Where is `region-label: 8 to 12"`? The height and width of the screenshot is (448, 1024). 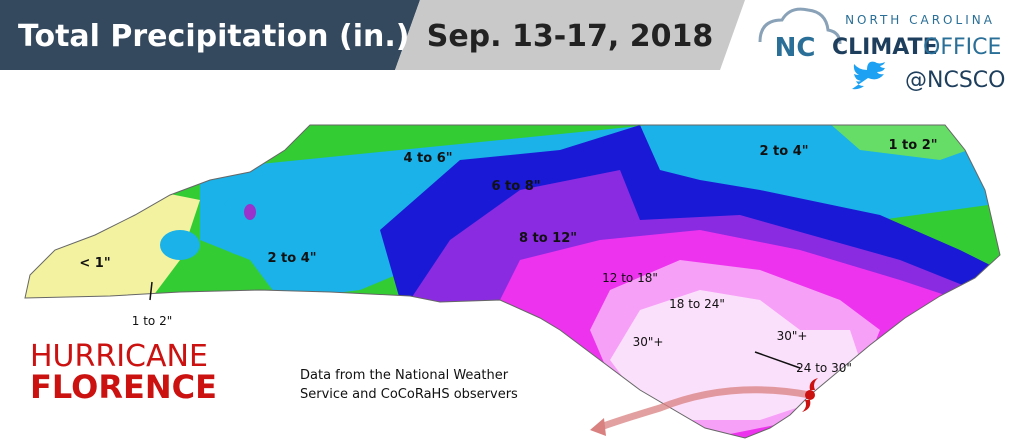 region-label: 8 to 12" is located at coordinates (548, 238).